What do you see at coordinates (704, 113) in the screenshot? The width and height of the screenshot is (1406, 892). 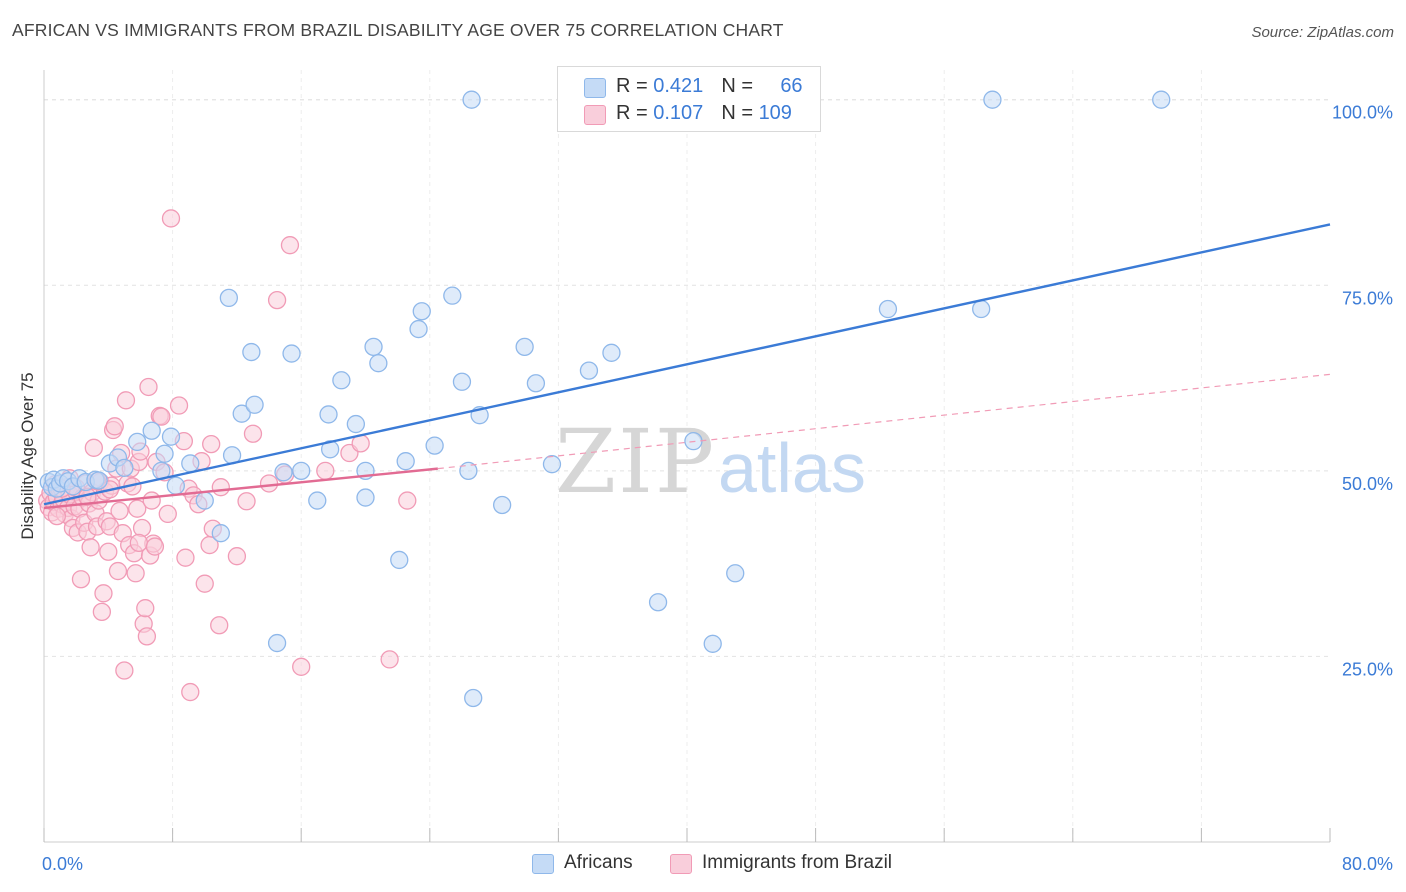 I see `stats-text: R = 0.107 N = 109` at bounding box center [704, 113].